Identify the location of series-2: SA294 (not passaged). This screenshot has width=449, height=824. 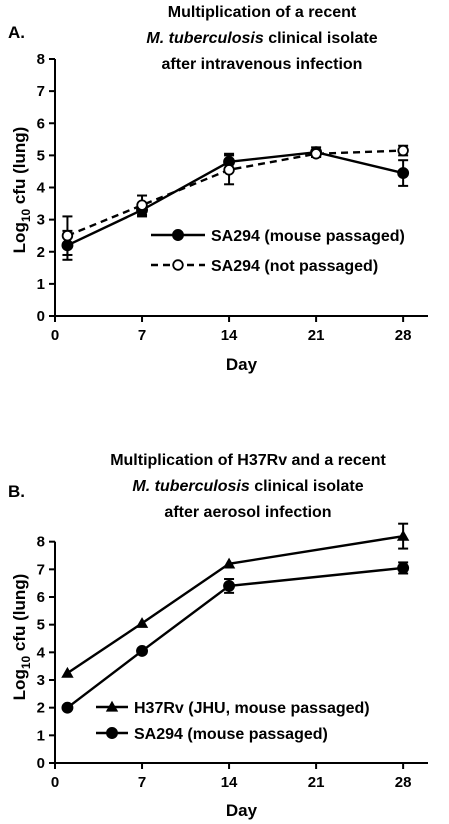
(235, 209).